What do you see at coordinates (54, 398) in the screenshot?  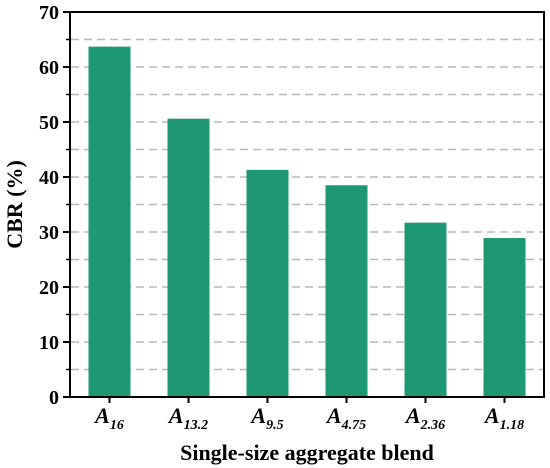 I see `y-tick-label: 0` at bounding box center [54, 398].